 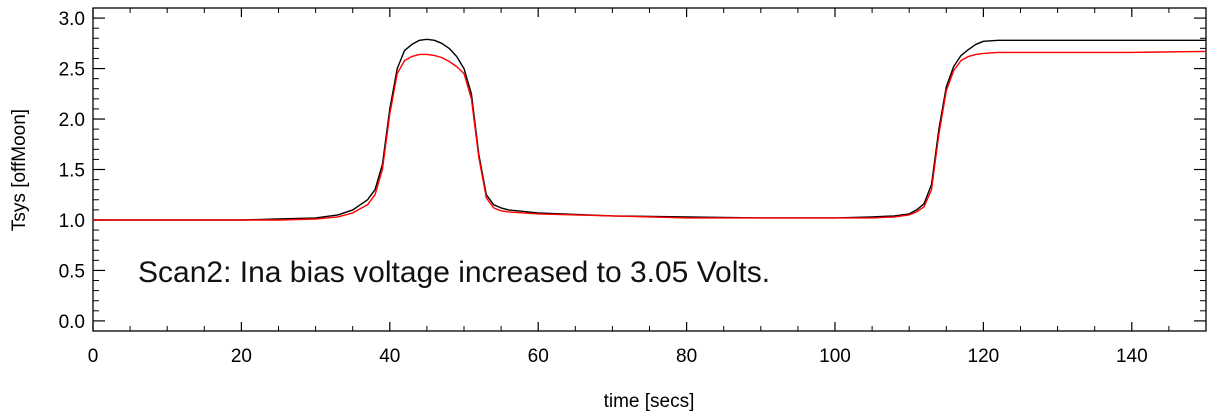 What do you see at coordinates (72, 19) in the screenshot?
I see `y-tick-label: 3.0` at bounding box center [72, 19].